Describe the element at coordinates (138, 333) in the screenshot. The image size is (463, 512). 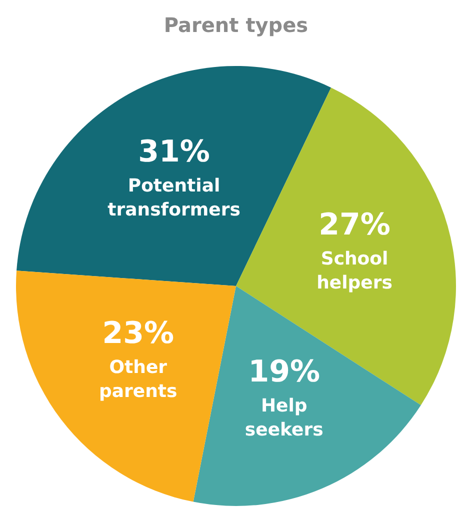
I see `data-label: 23%` at that location.